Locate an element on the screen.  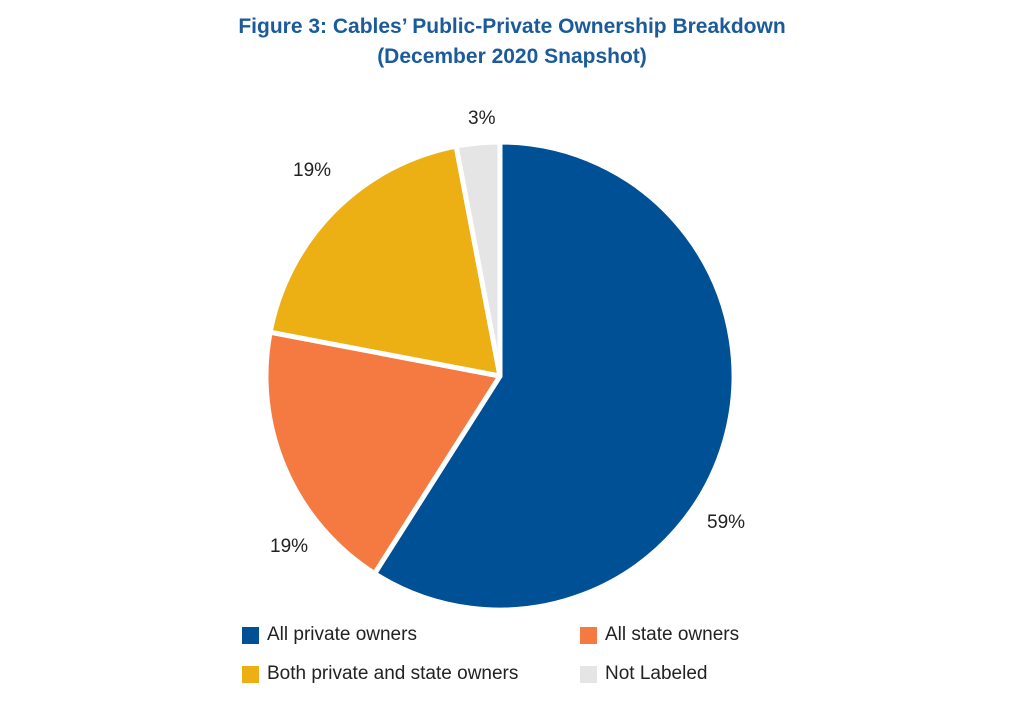
legend-item-private: All private owners is located at coordinates (329, 635).